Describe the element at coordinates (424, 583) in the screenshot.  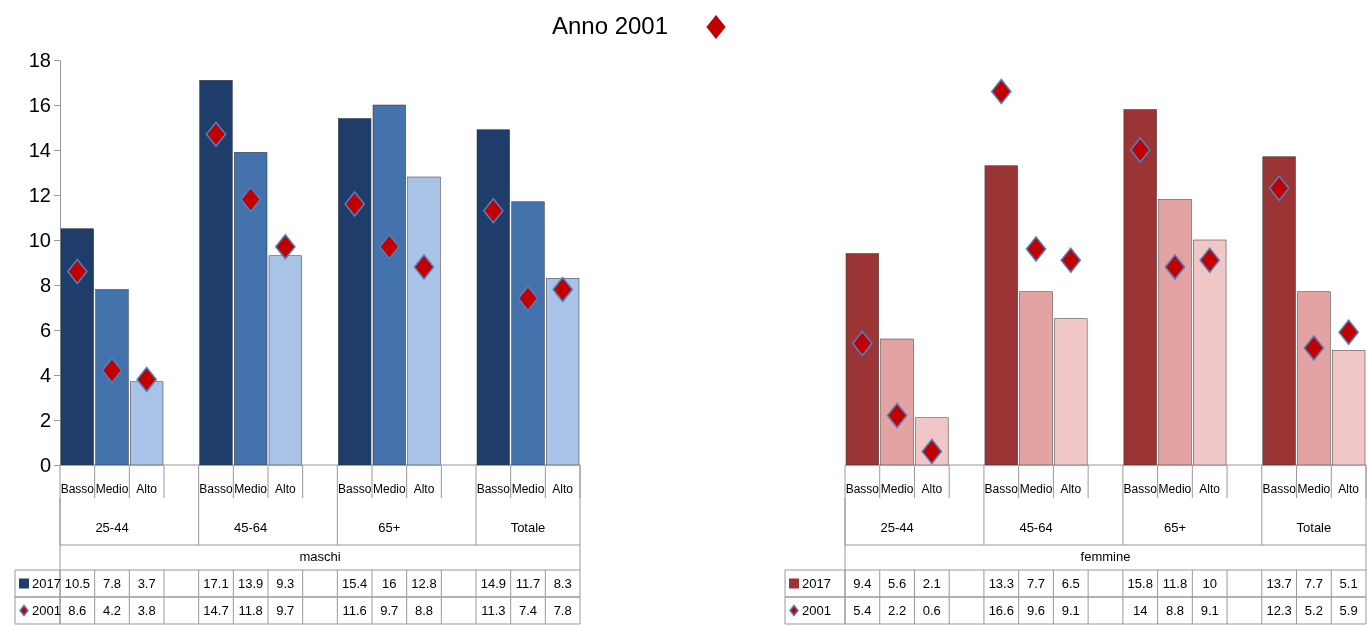
I see `data-label: 12.8` at that location.